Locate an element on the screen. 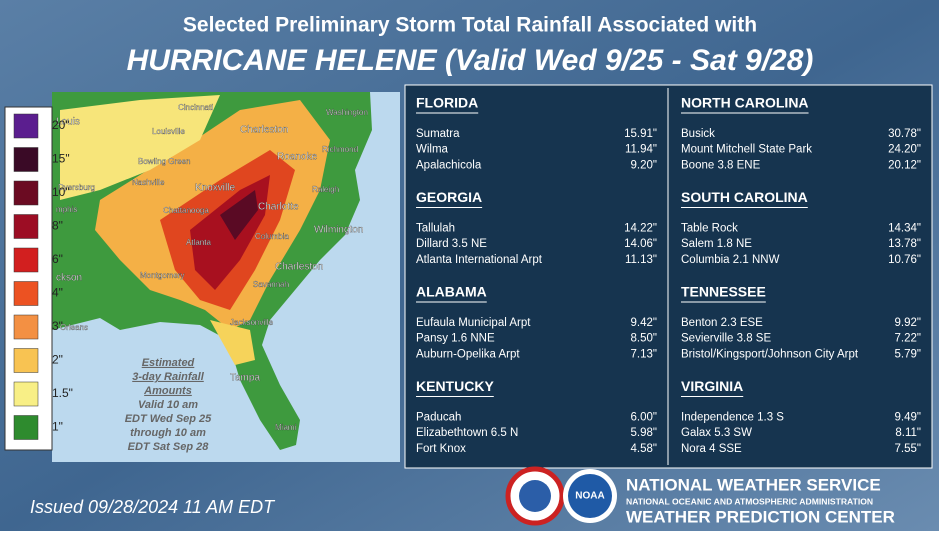 This screenshot has width=939, height=536. map-note: EDT Wed Sep 25 is located at coordinates (168, 419).